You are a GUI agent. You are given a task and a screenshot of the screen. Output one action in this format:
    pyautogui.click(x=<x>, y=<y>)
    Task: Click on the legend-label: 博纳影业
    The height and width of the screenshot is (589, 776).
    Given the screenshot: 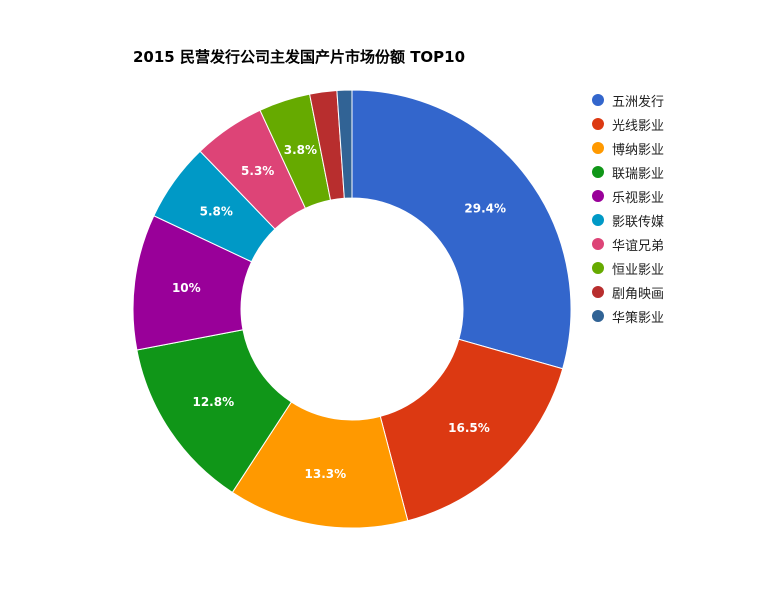 What is the action you would take?
    pyautogui.click(x=638, y=150)
    